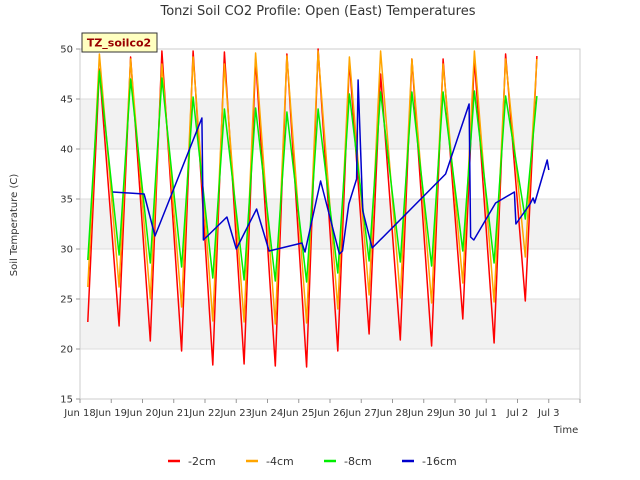  I want to click on dataset-badge: TZ_soilco2, so click(119, 42).